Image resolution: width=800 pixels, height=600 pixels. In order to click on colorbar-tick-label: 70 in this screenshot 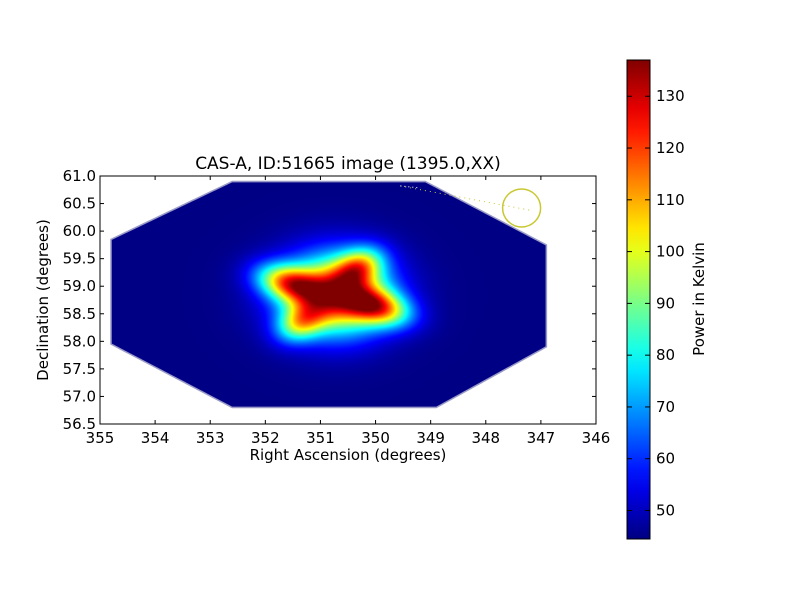, I will do `click(665, 407)`.